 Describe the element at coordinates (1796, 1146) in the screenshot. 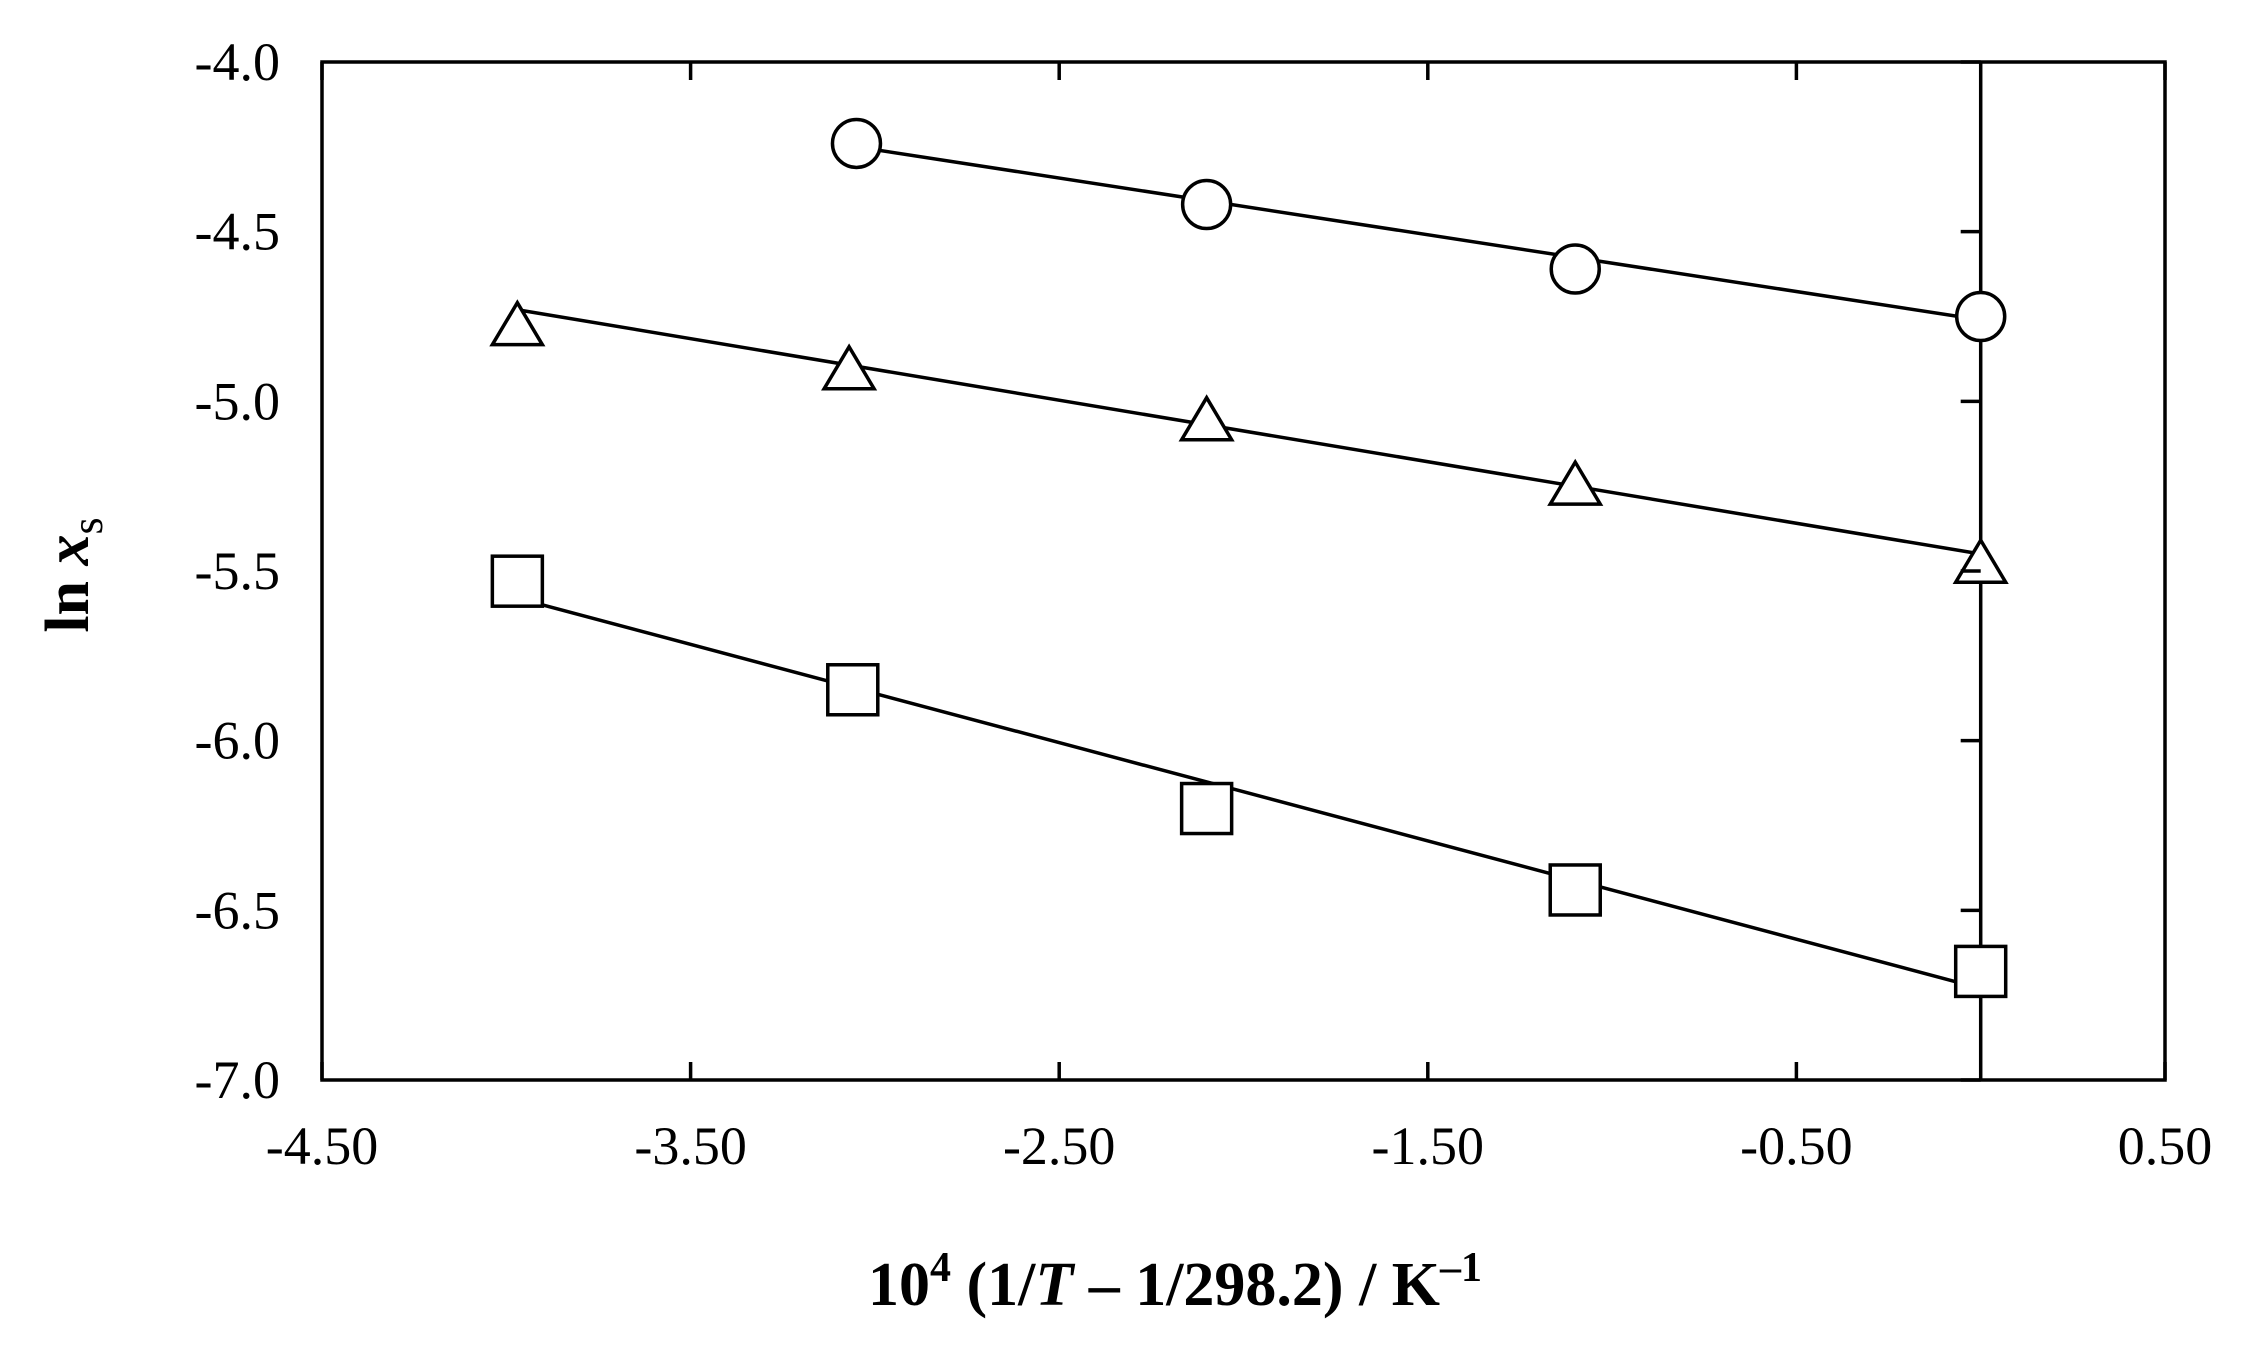

I see `x-tick-label: -0.50` at that location.